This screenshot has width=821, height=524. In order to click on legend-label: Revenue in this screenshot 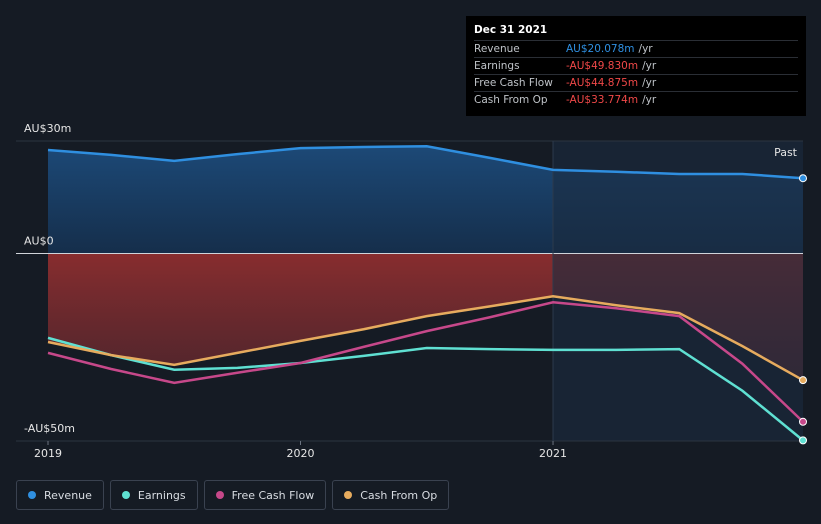, I will do `click(68, 495)`.